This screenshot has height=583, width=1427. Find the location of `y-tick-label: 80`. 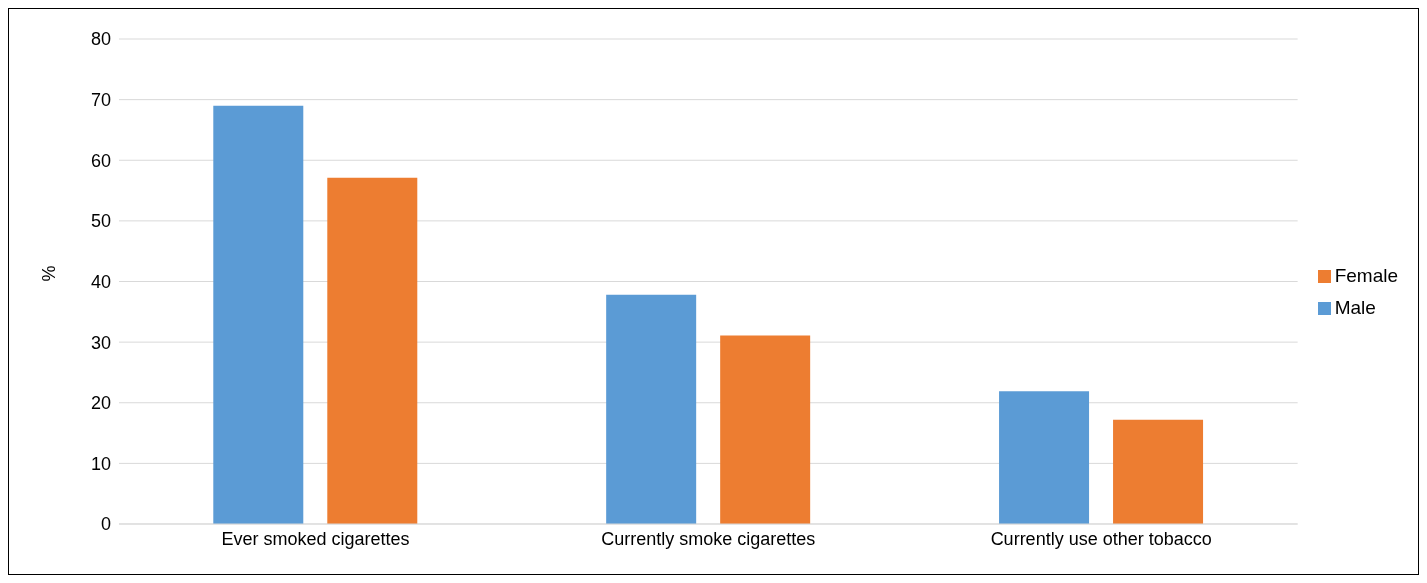

y-tick-label: 80 is located at coordinates (100, 39).